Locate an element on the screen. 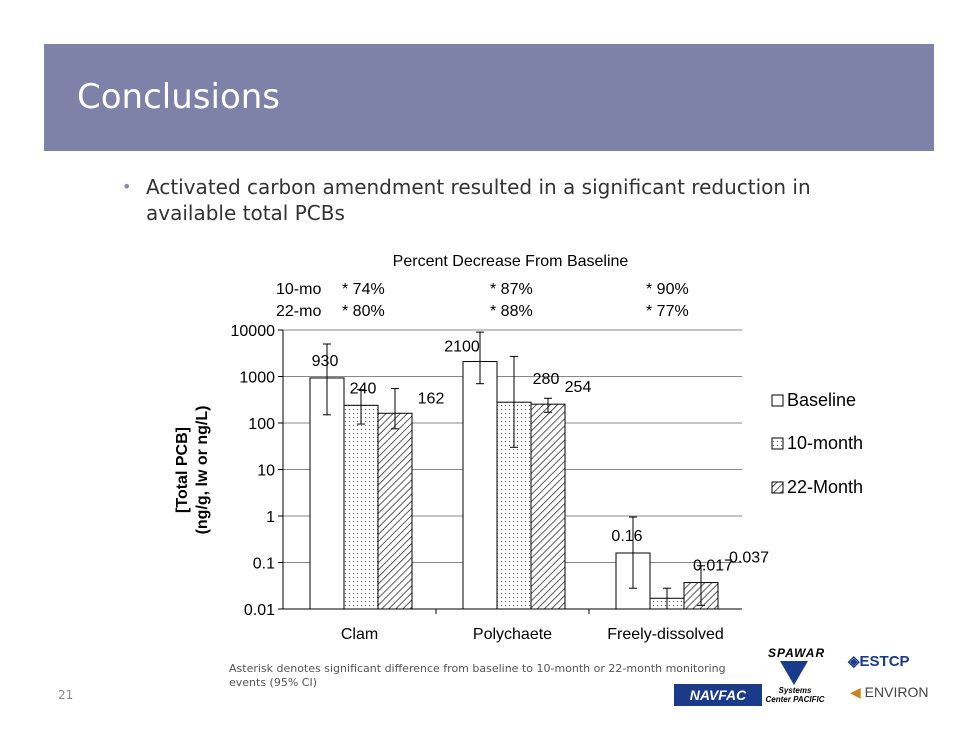 This screenshot has width=978, height=755. legend-label: 10-month is located at coordinates (825, 443).